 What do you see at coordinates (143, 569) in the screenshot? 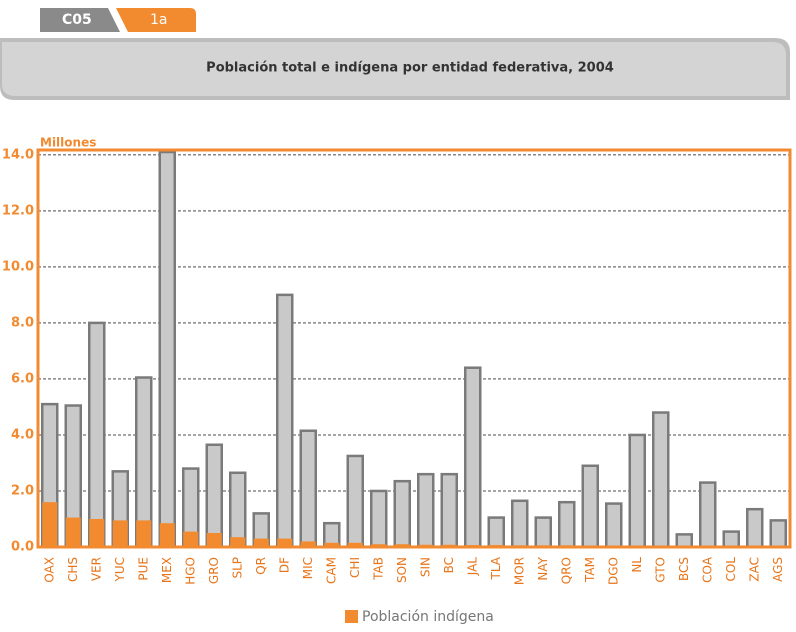
I see `x-tick-label: PUE` at bounding box center [143, 569].